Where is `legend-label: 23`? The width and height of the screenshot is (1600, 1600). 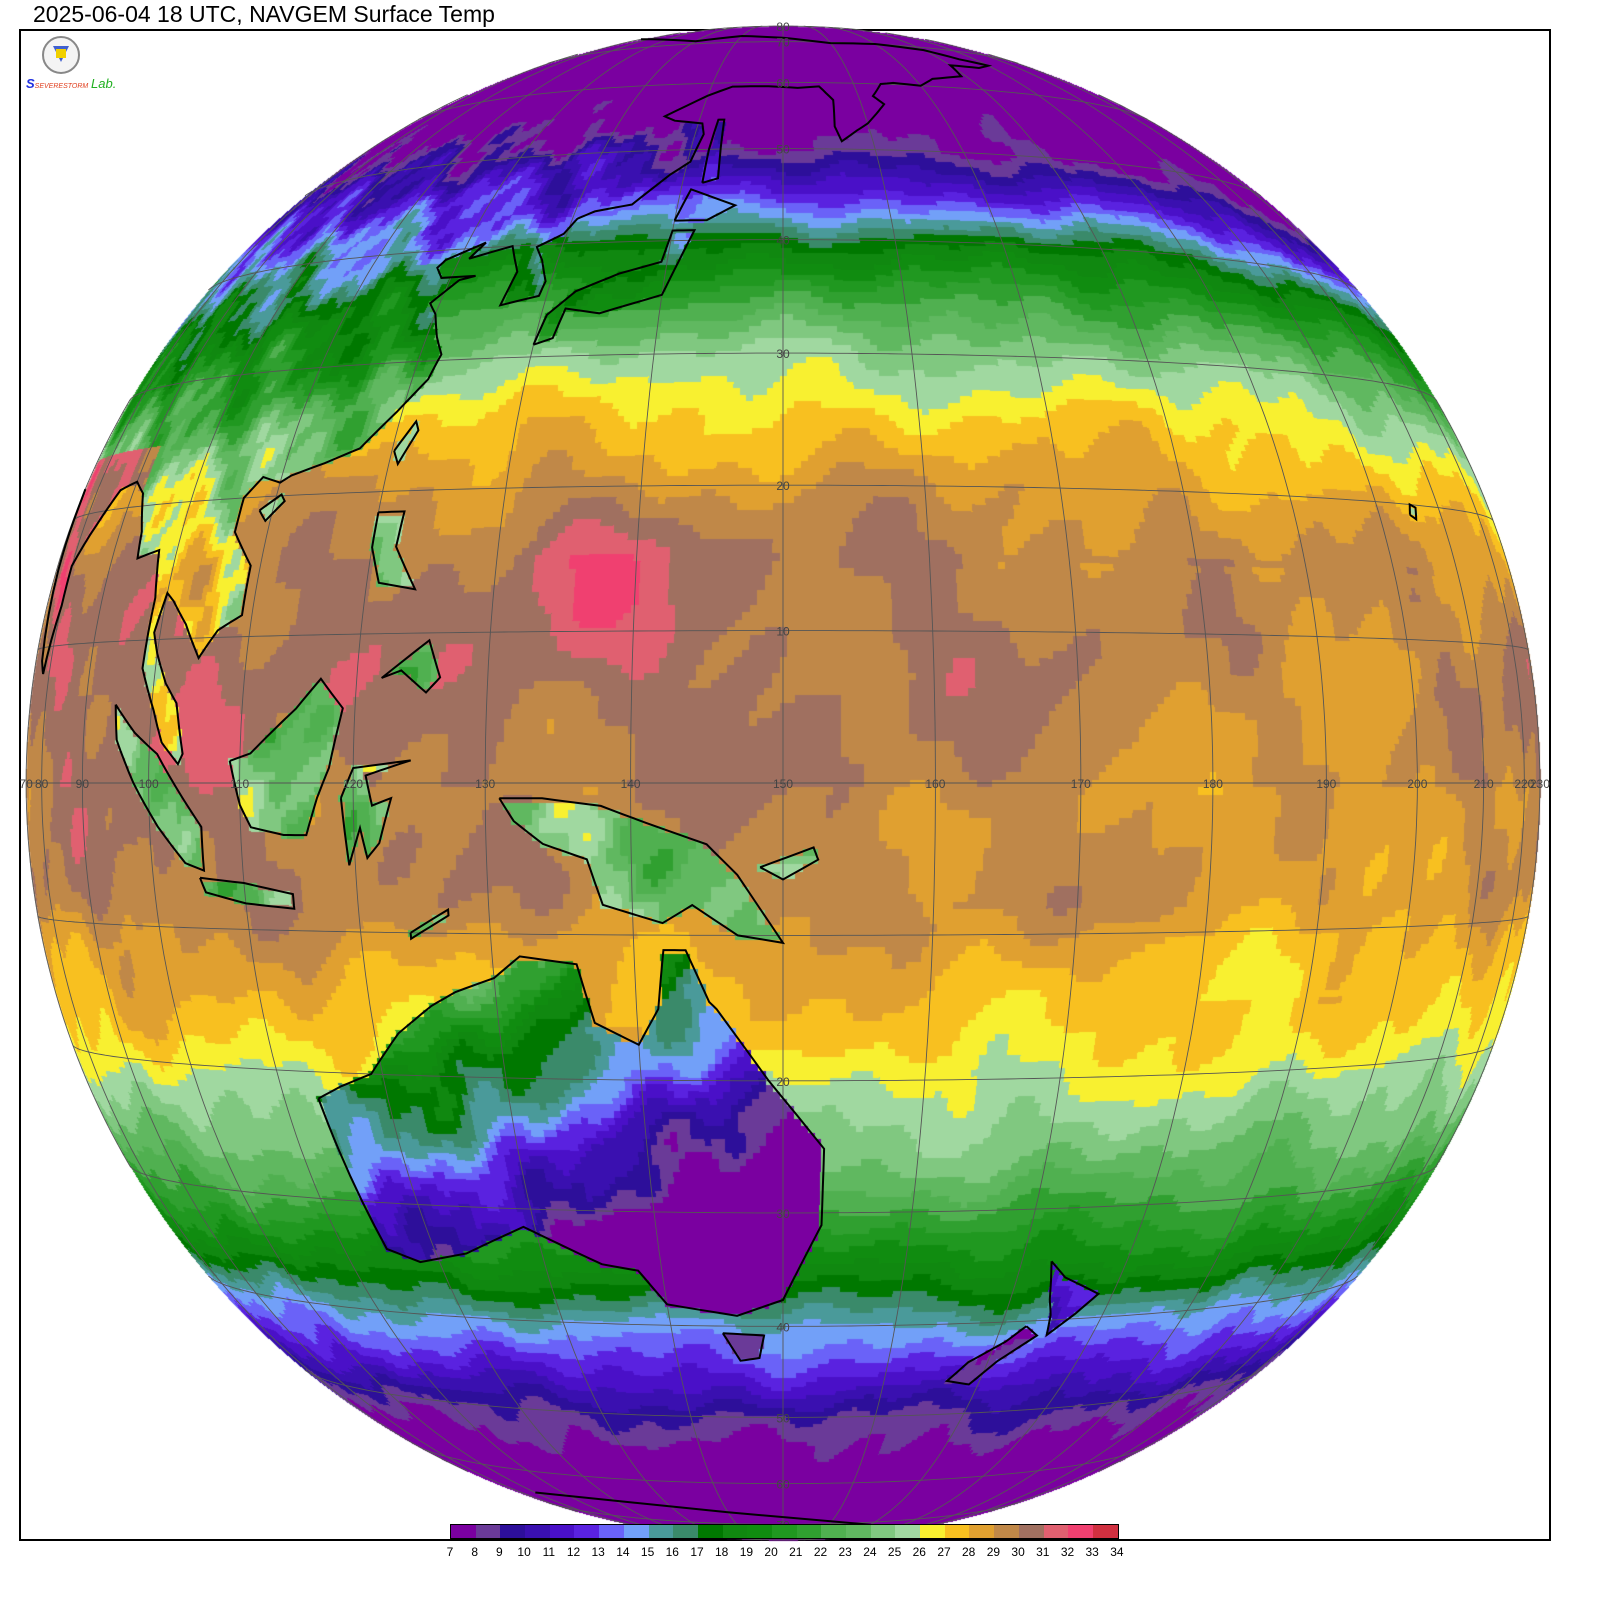
legend-label: 23 is located at coordinates (845, 1552).